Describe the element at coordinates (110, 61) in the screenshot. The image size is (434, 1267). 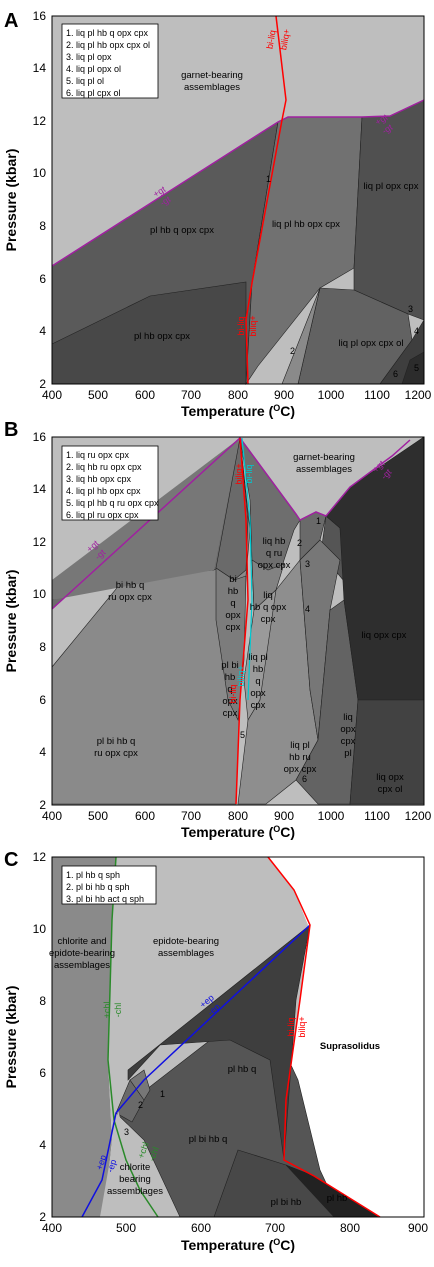
I see `panel-a-legend-box` at that location.